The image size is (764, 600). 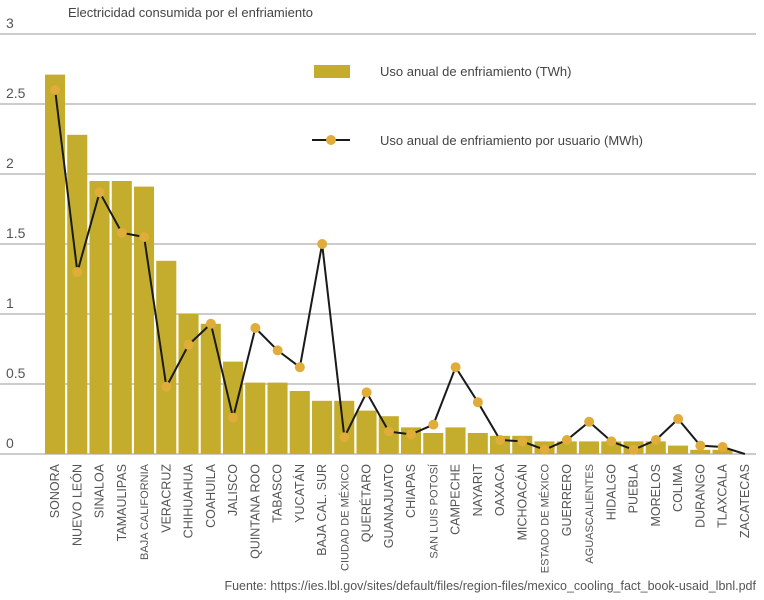 What do you see at coordinates (16, 373) in the screenshot?
I see `y-tick-label: 0.5` at bounding box center [16, 373].